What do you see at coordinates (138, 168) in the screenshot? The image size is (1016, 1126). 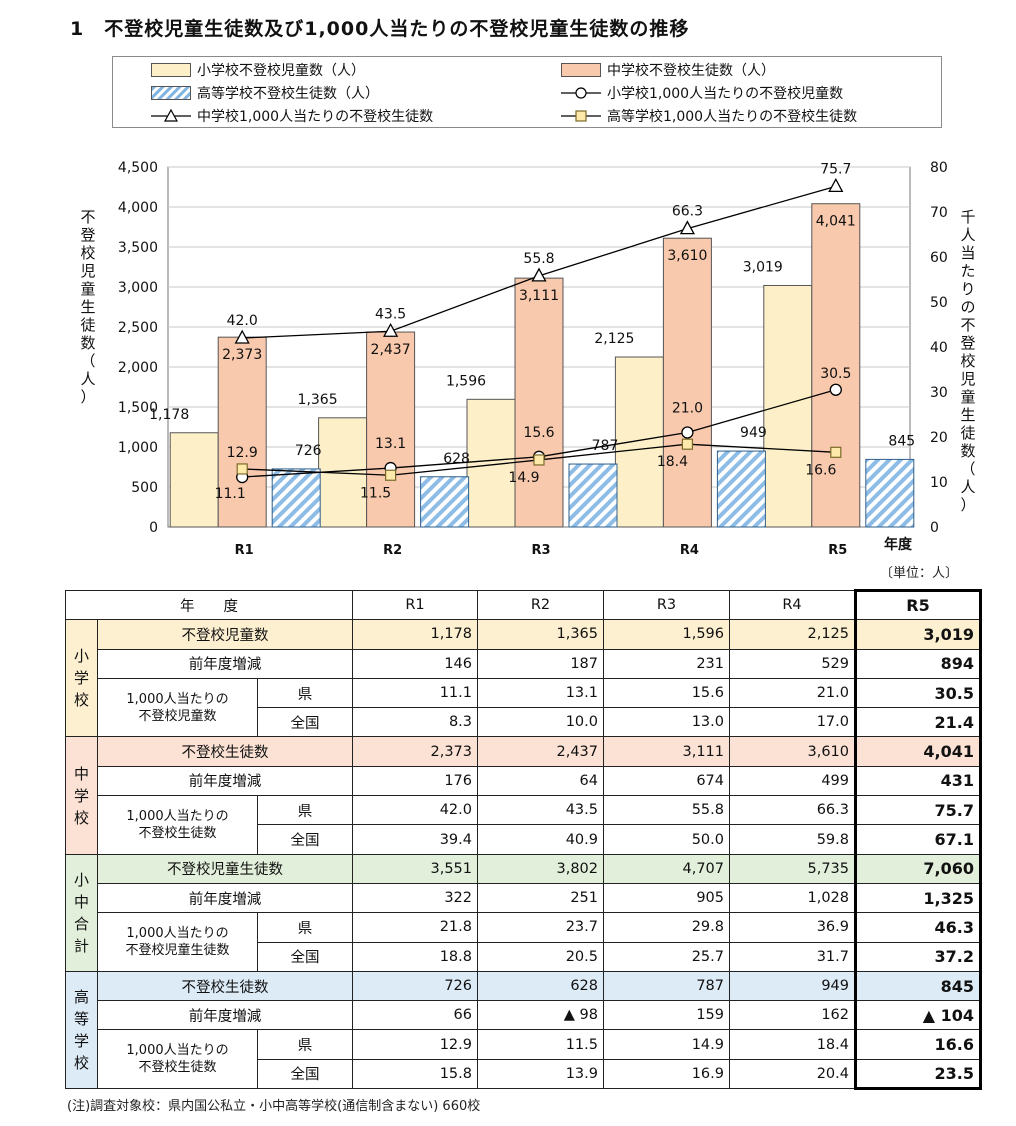 I see `y-left-tick-label: 4,500` at bounding box center [138, 168].